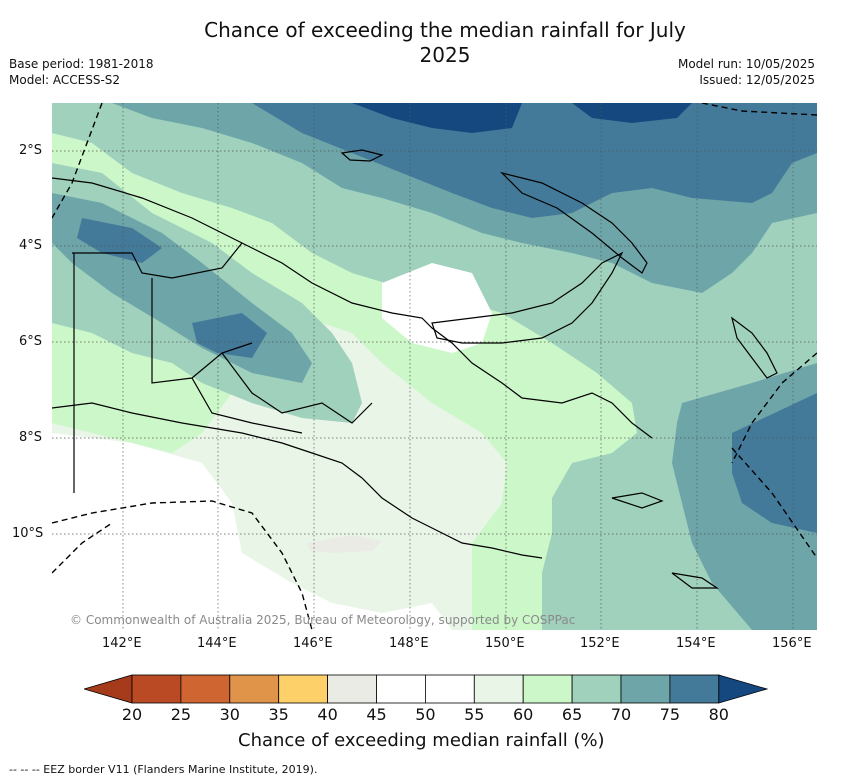 The image size is (850, 781). What do you see at coordinates (278, 714) in the screenshot?
I see `colorbar-tick-label: 35` at bounding box center [278, 714].